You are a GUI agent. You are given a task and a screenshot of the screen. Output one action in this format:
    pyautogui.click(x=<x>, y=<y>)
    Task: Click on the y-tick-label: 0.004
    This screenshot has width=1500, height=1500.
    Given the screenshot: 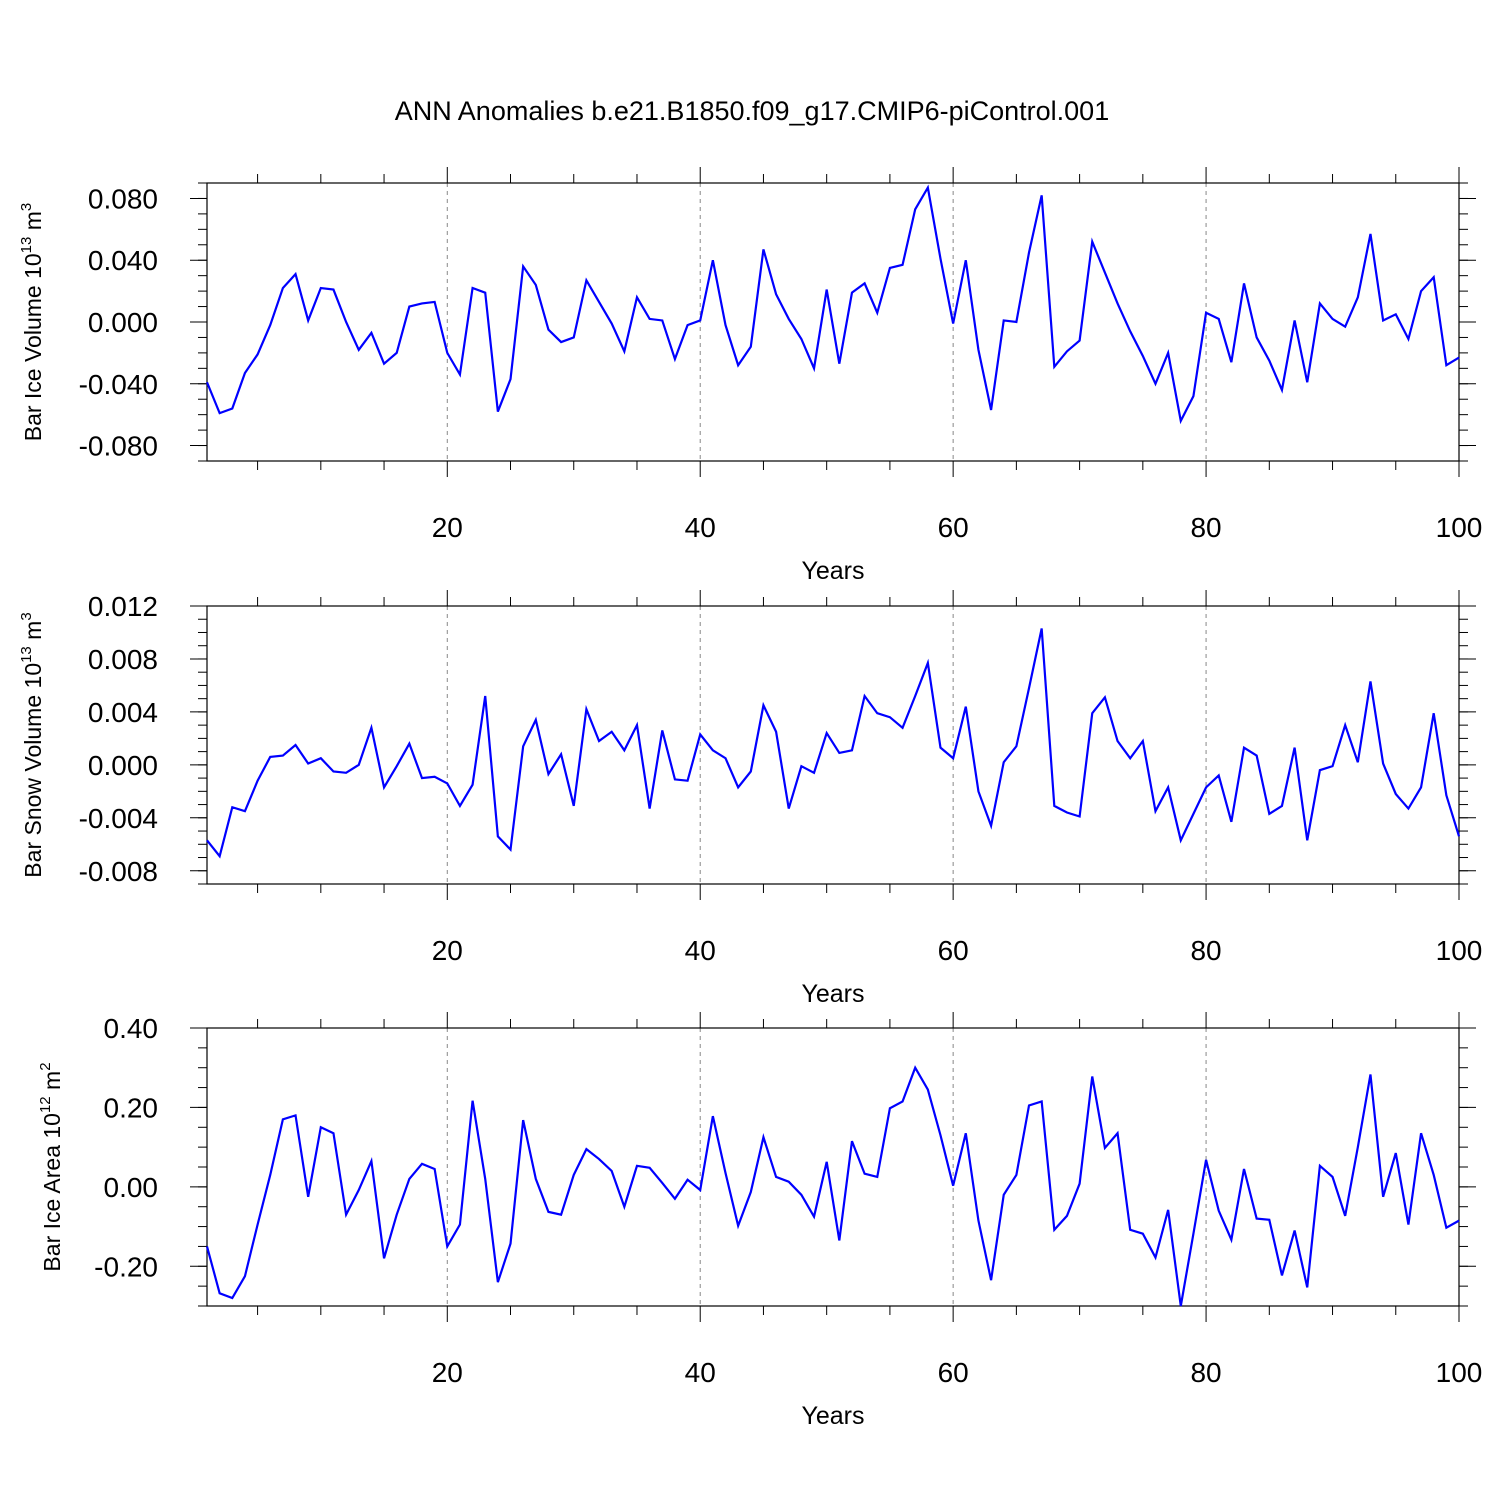 What is the action you would take?
    pyautogui.click(x=123, y=712)
    